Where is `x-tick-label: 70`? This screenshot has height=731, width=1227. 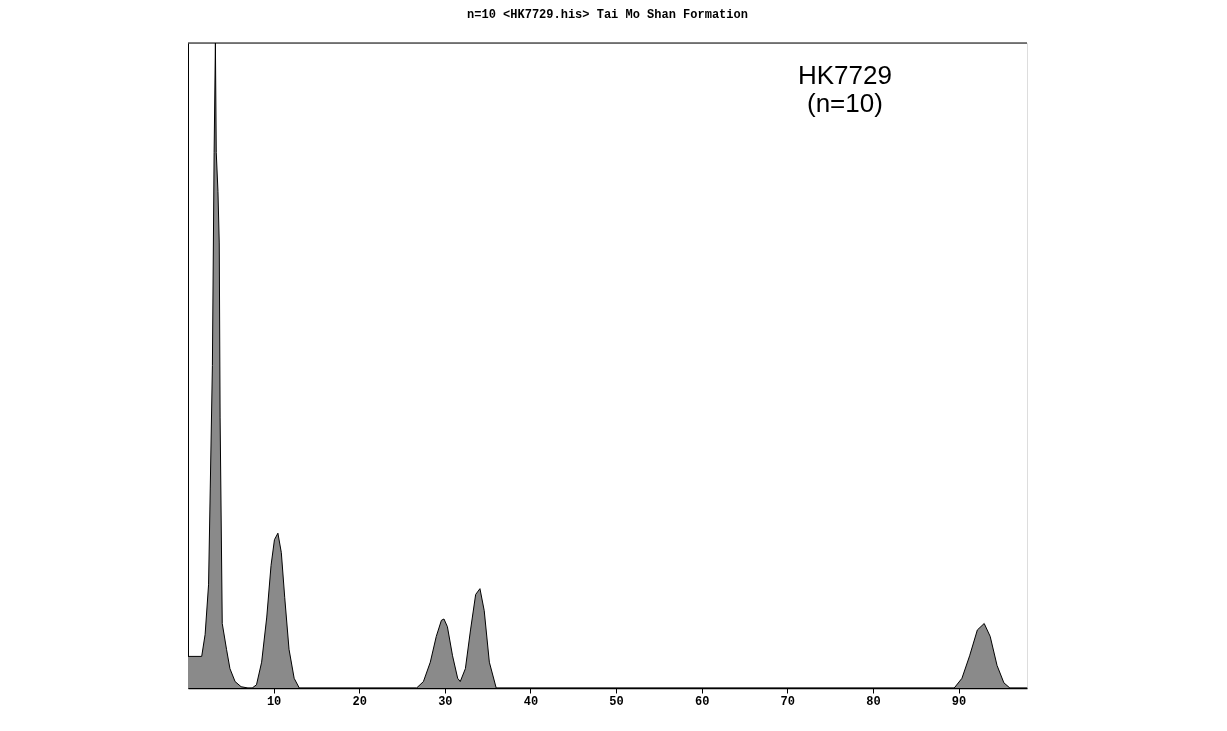
x-tick-label: 70 is located at coordinates (787, 701).